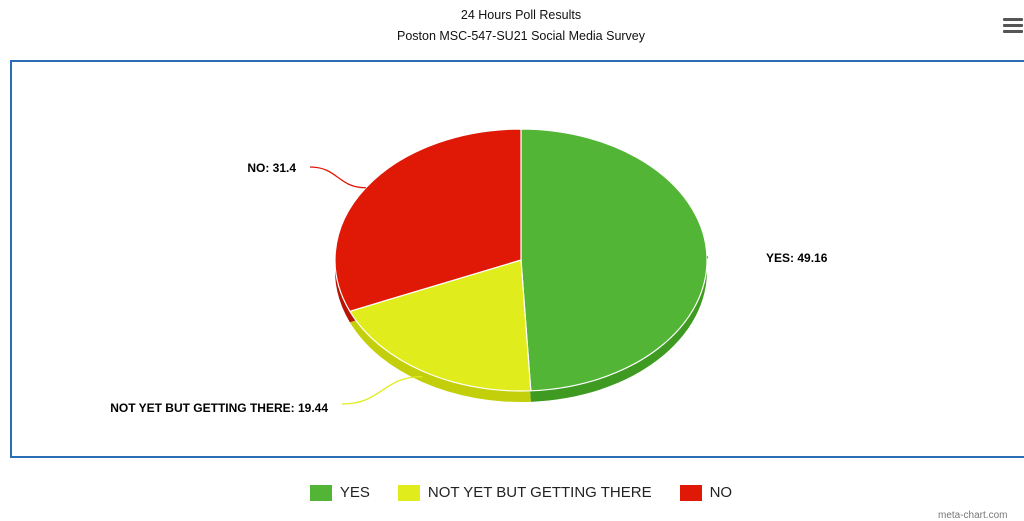 The image size is (1024, 521). What do you see at coordinates (1013, 27) in the screenshot?
I see `hamburger-menu-icon` at bounding box center [1013, 27].